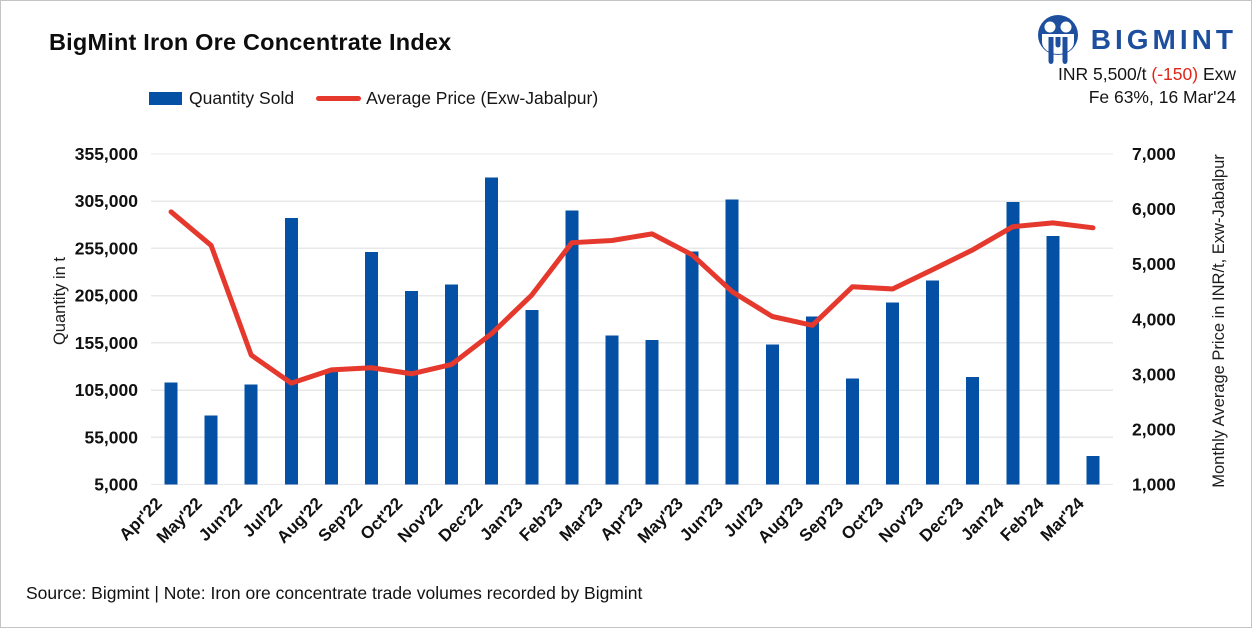 The image size is (1252, 628). Describe the element at coordinates (1154, 485) in the screenshot. I see `y-right-tick-label: 1,000` at that location.